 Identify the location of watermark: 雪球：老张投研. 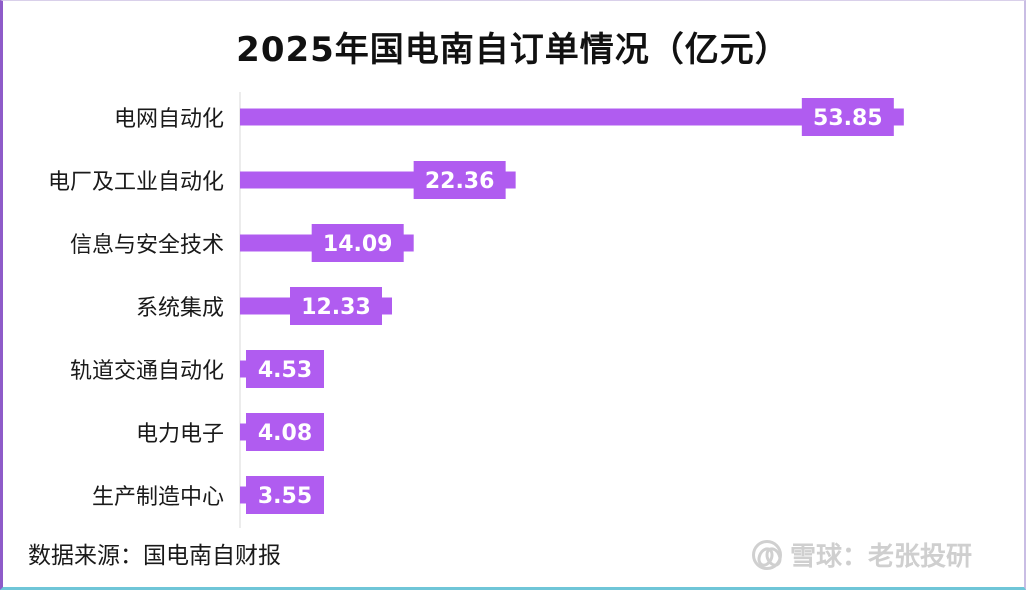
(862, 554).